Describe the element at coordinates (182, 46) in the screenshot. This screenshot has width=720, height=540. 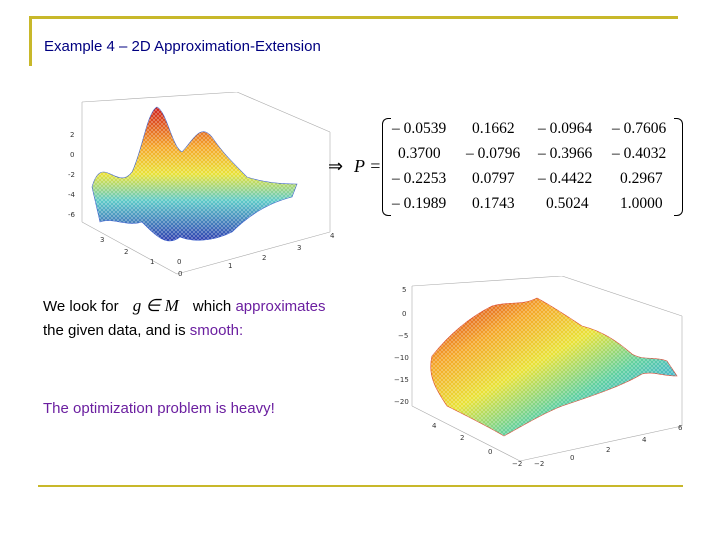
I see `slide-title: Example 4 – 2D Approximation-Extension` at that location.